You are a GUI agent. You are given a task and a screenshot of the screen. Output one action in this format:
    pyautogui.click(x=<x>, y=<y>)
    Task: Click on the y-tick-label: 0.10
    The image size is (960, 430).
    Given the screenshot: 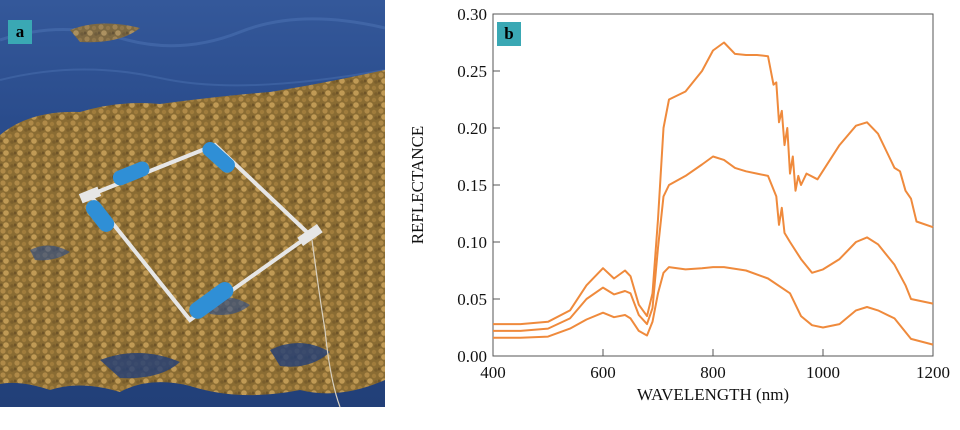 What is the action you would take?
    pyautogui.click(x=472, y=242)
    